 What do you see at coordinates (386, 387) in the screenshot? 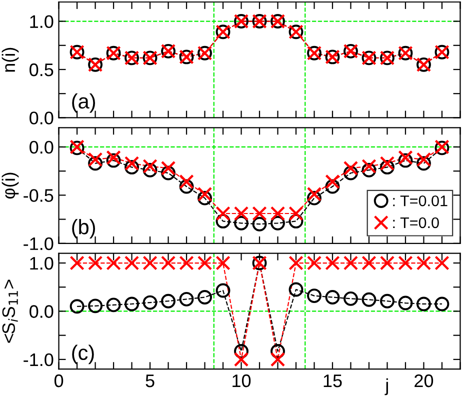
I see `x-axis-title: j` at bounding box center [386, 387].